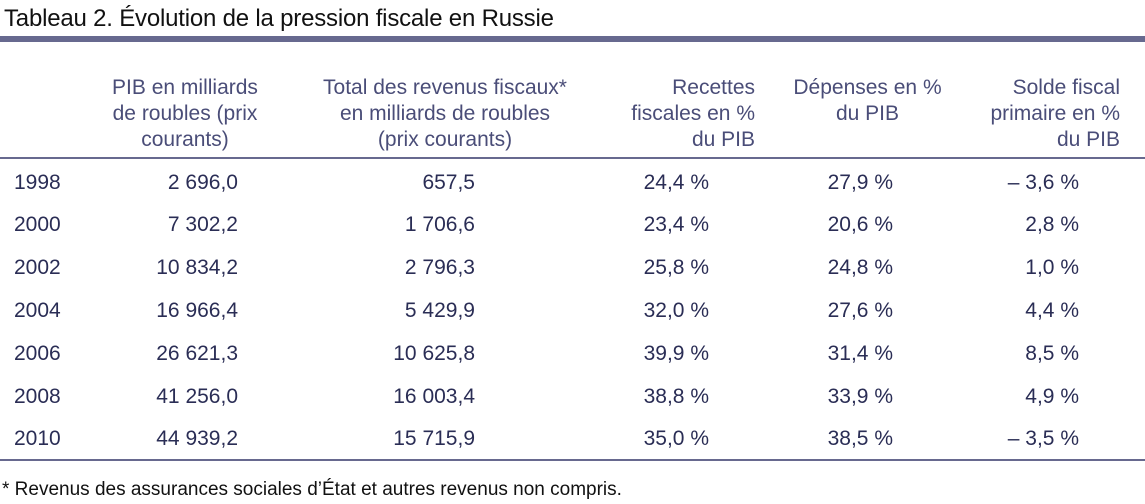 The height and width of the screenshot is (504, 1145). Describe the element at coordinates (676, 353) in the screenshot. I see `recettes-cell: 39,9 %` at that location.